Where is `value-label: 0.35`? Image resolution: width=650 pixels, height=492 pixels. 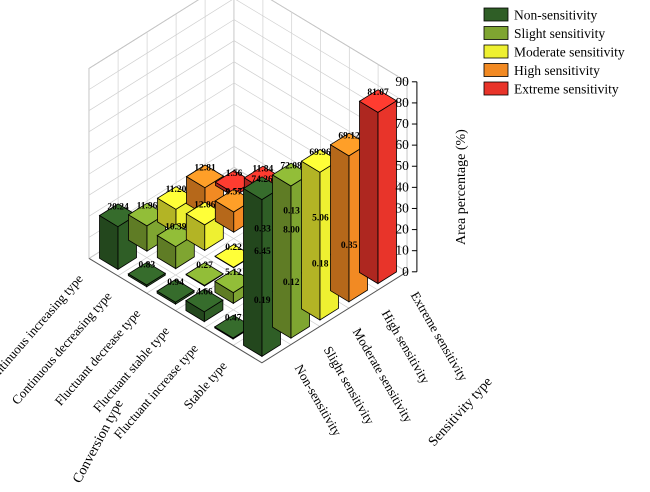
value-label: 0.35 is located at coordinates (349, 246).